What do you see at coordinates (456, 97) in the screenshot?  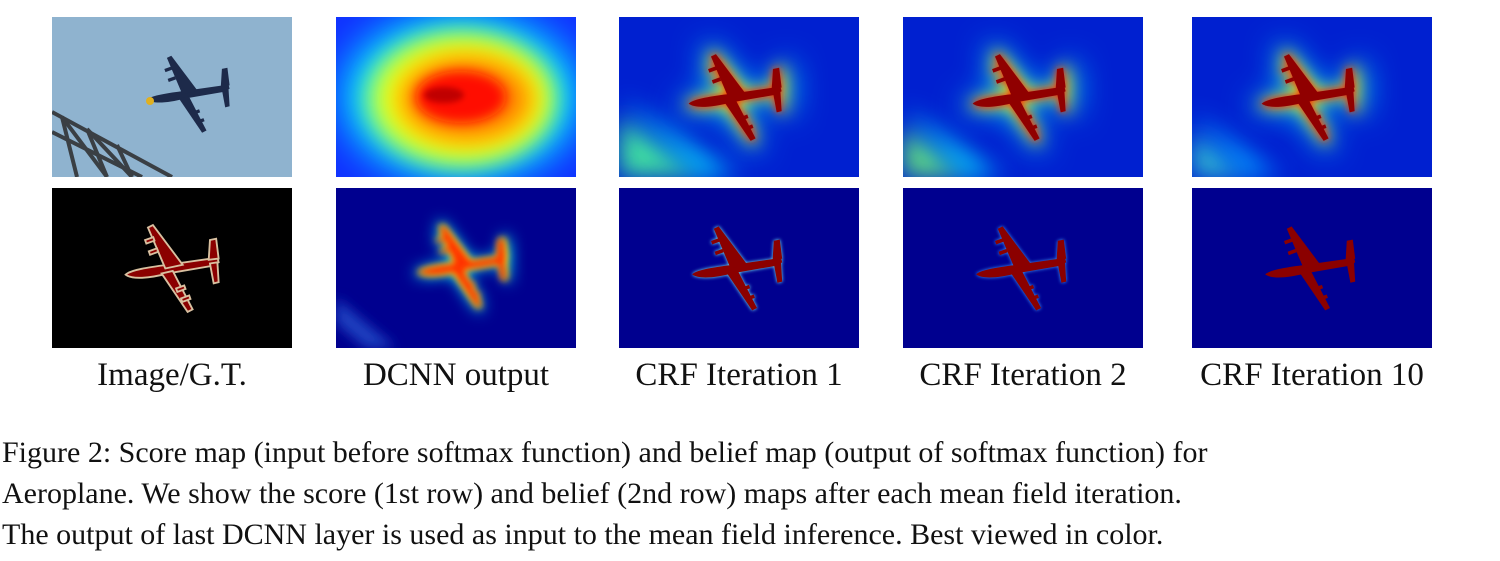 I see `dcnn-score-map` at bounding box center [456, 97].